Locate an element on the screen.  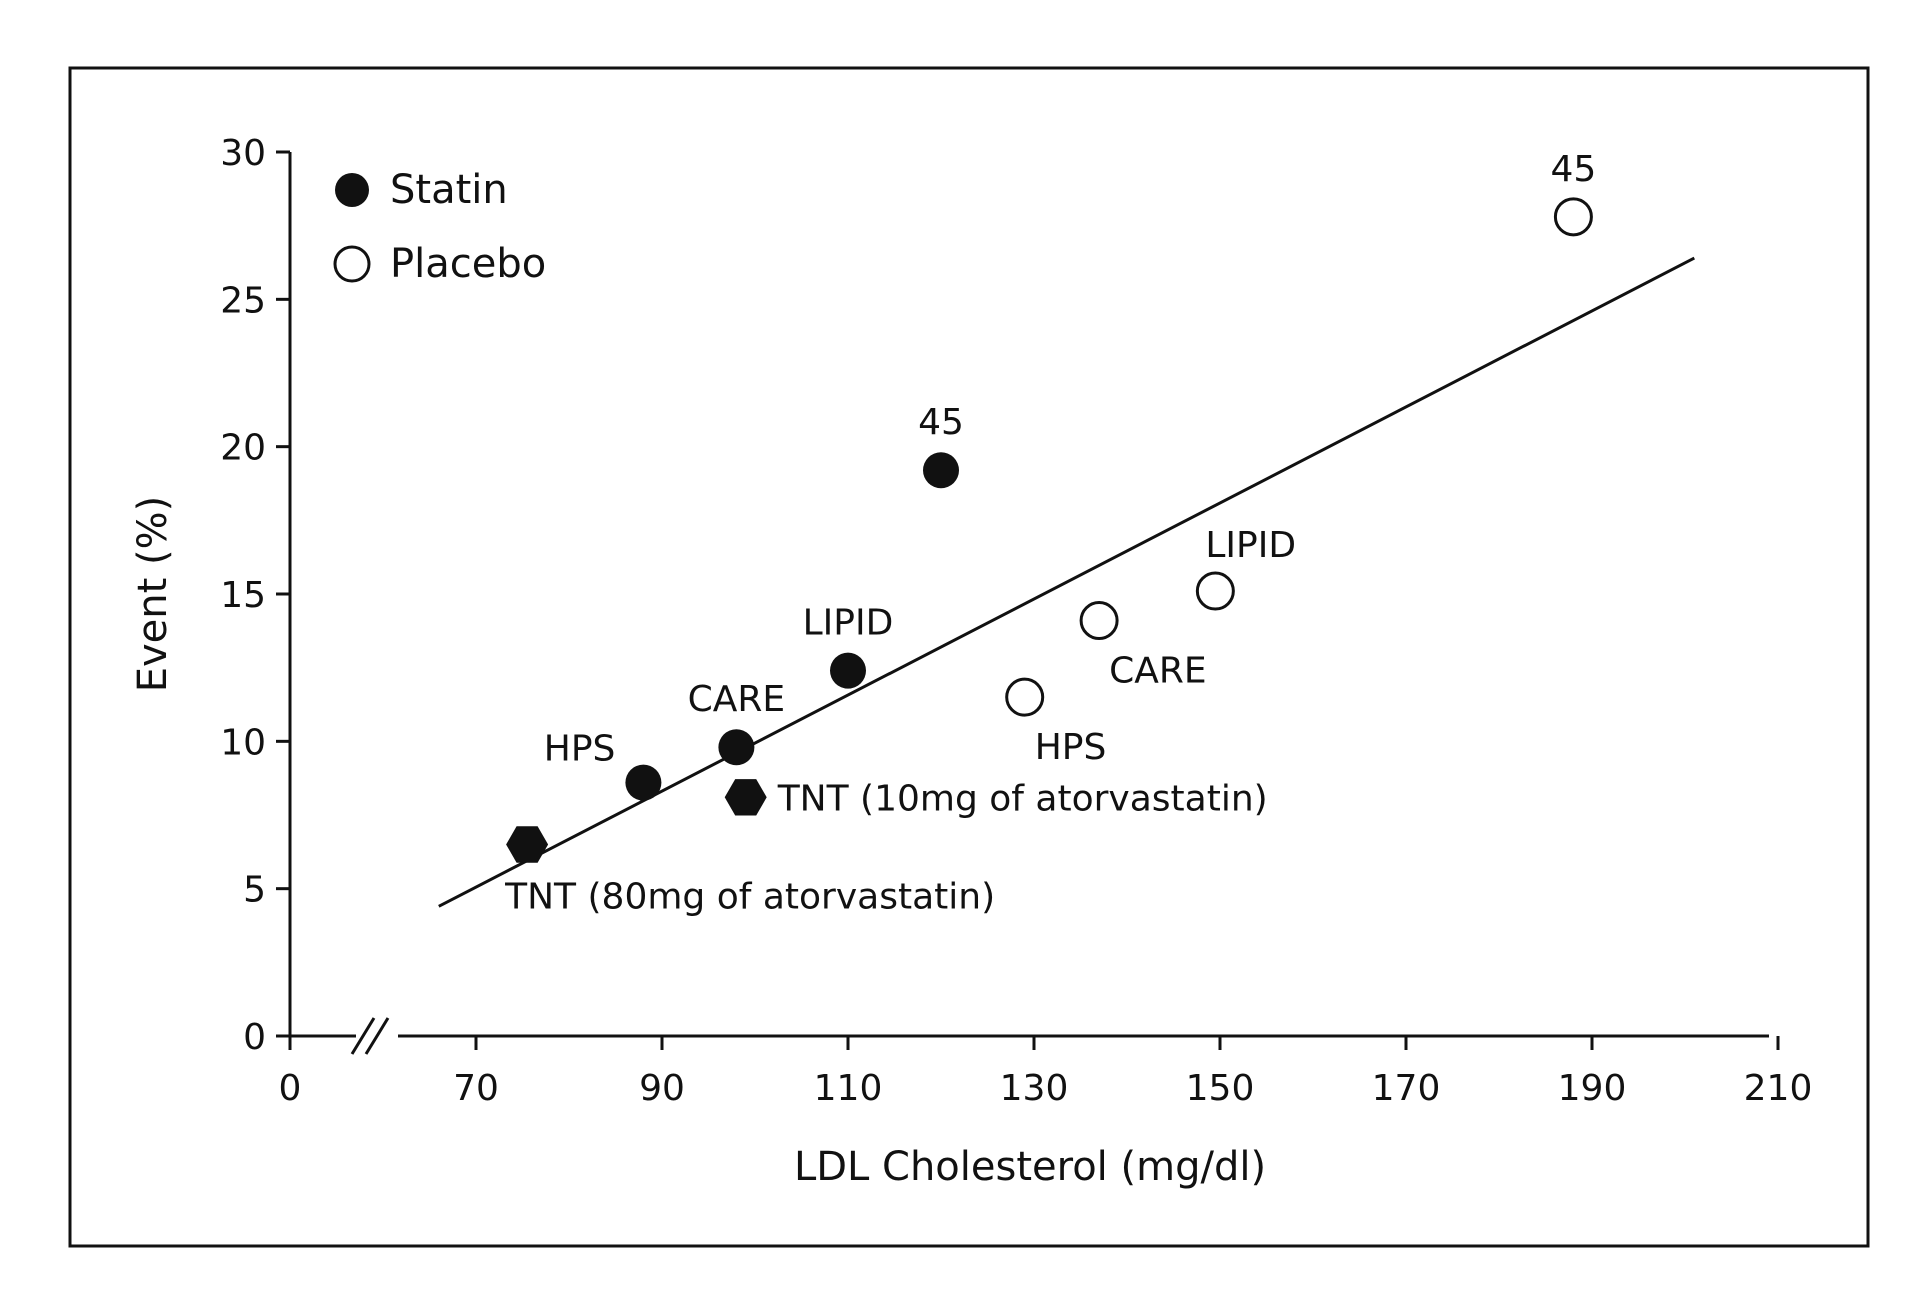
x-tick-label-210: 210 is located at coordinates (1778, 1088).